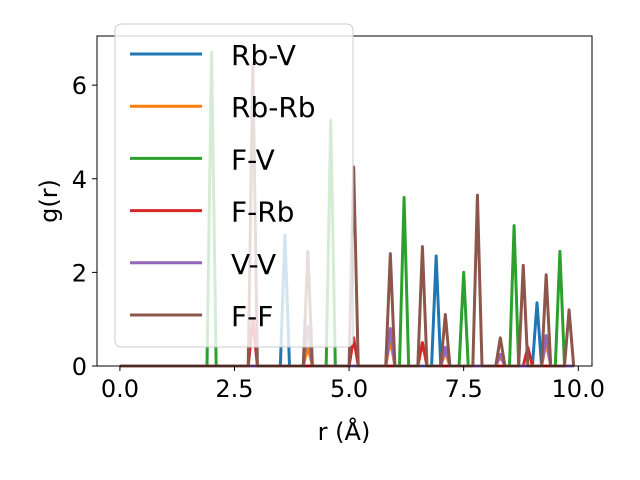 The image size is (640, 480). Describe the element at coordinates (79, 180) in the screenshot. I see `y-tick-label: 4` at that location.